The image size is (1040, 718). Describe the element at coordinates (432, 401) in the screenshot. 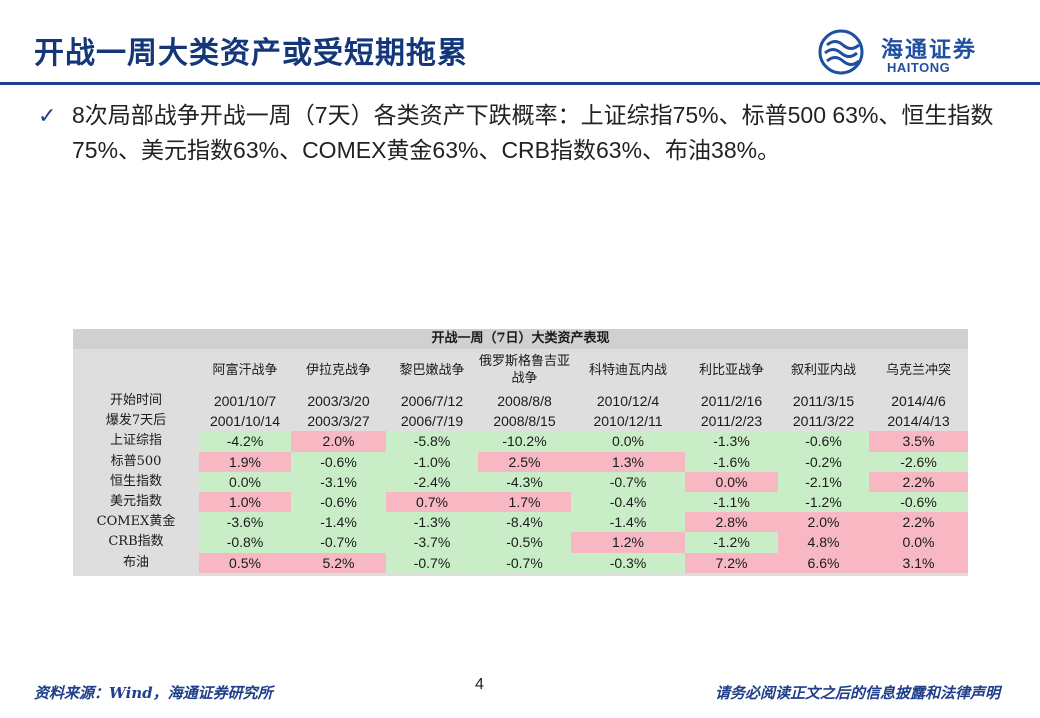

I see `date-cell: 2006/7/12` at that location.